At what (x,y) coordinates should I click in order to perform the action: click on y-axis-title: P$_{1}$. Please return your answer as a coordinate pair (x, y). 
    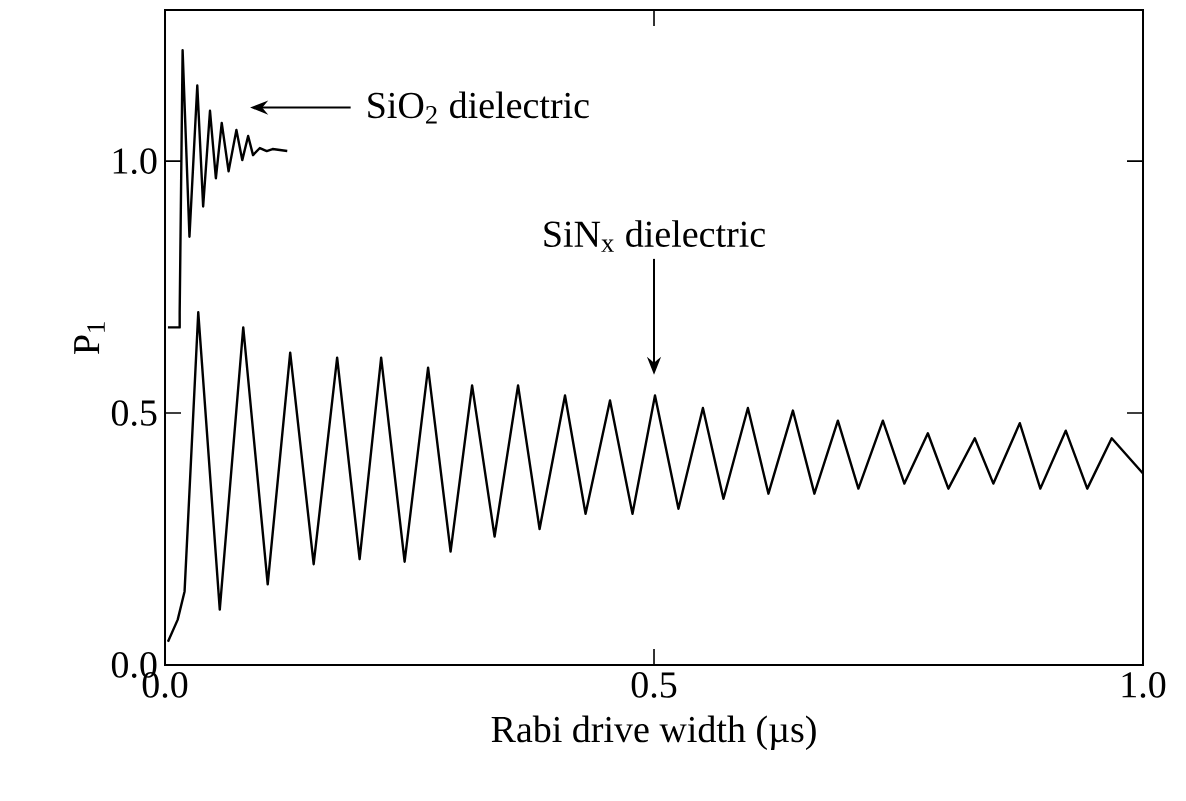
    Looking at the image, I should click on (89, 338).